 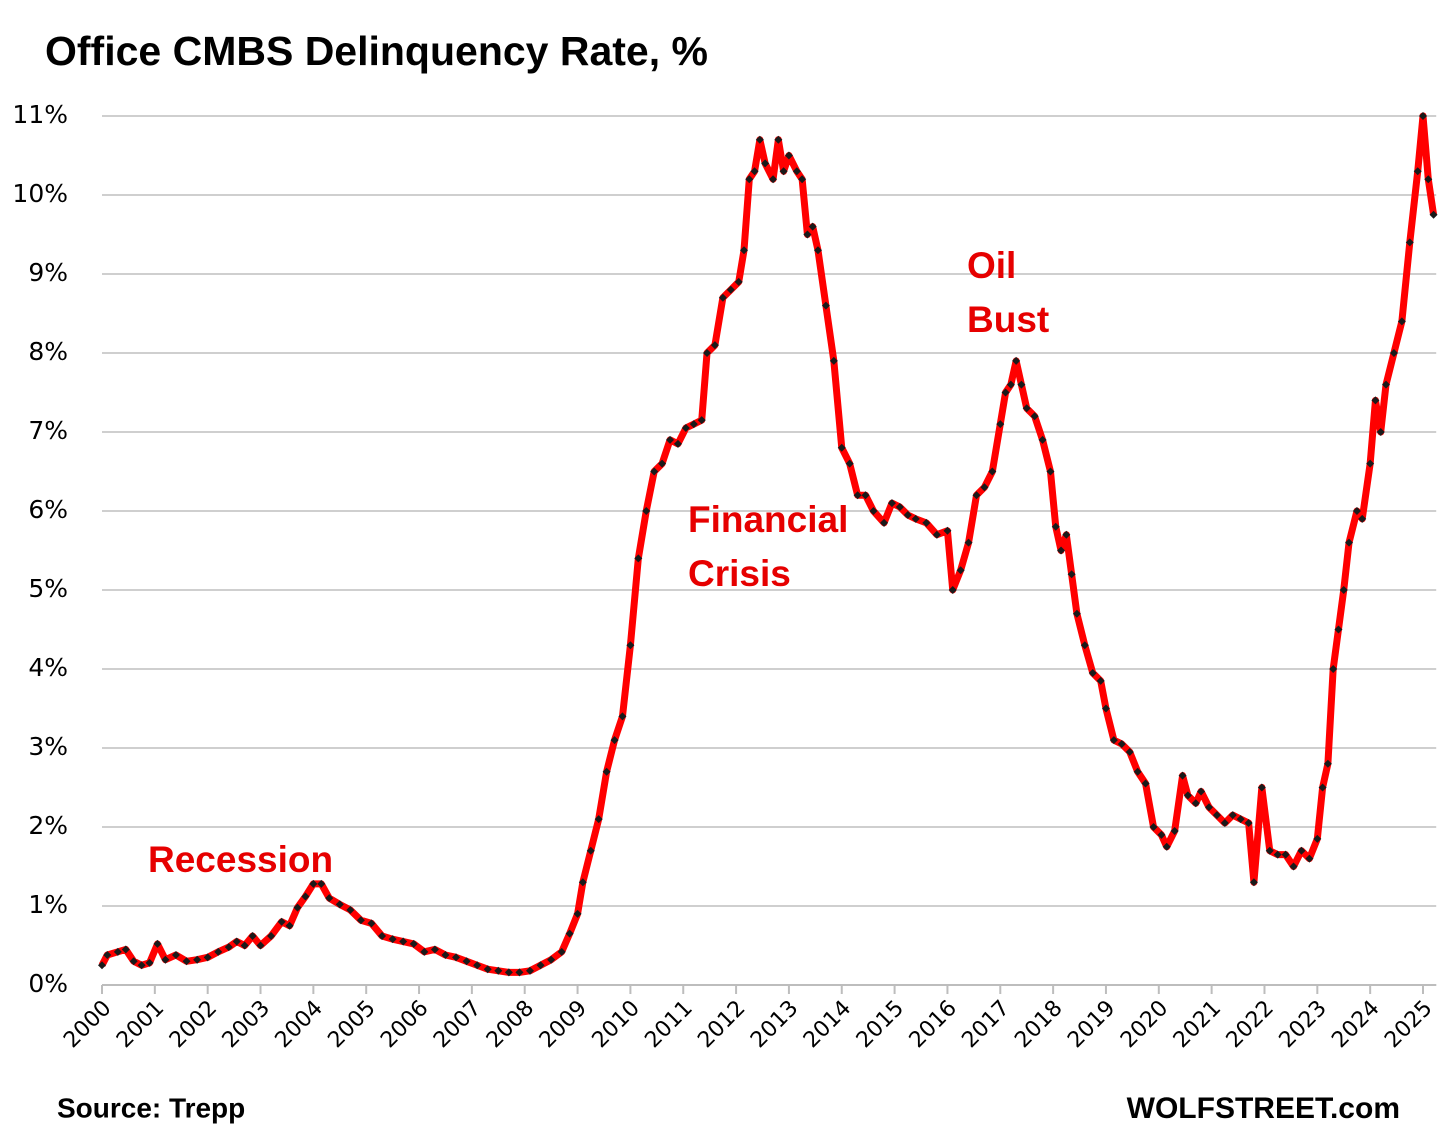 What do you see at coordinates (48, 667) in the screenshot?
I see `y-tick-label: 4%` at bounding box center [48, 667].